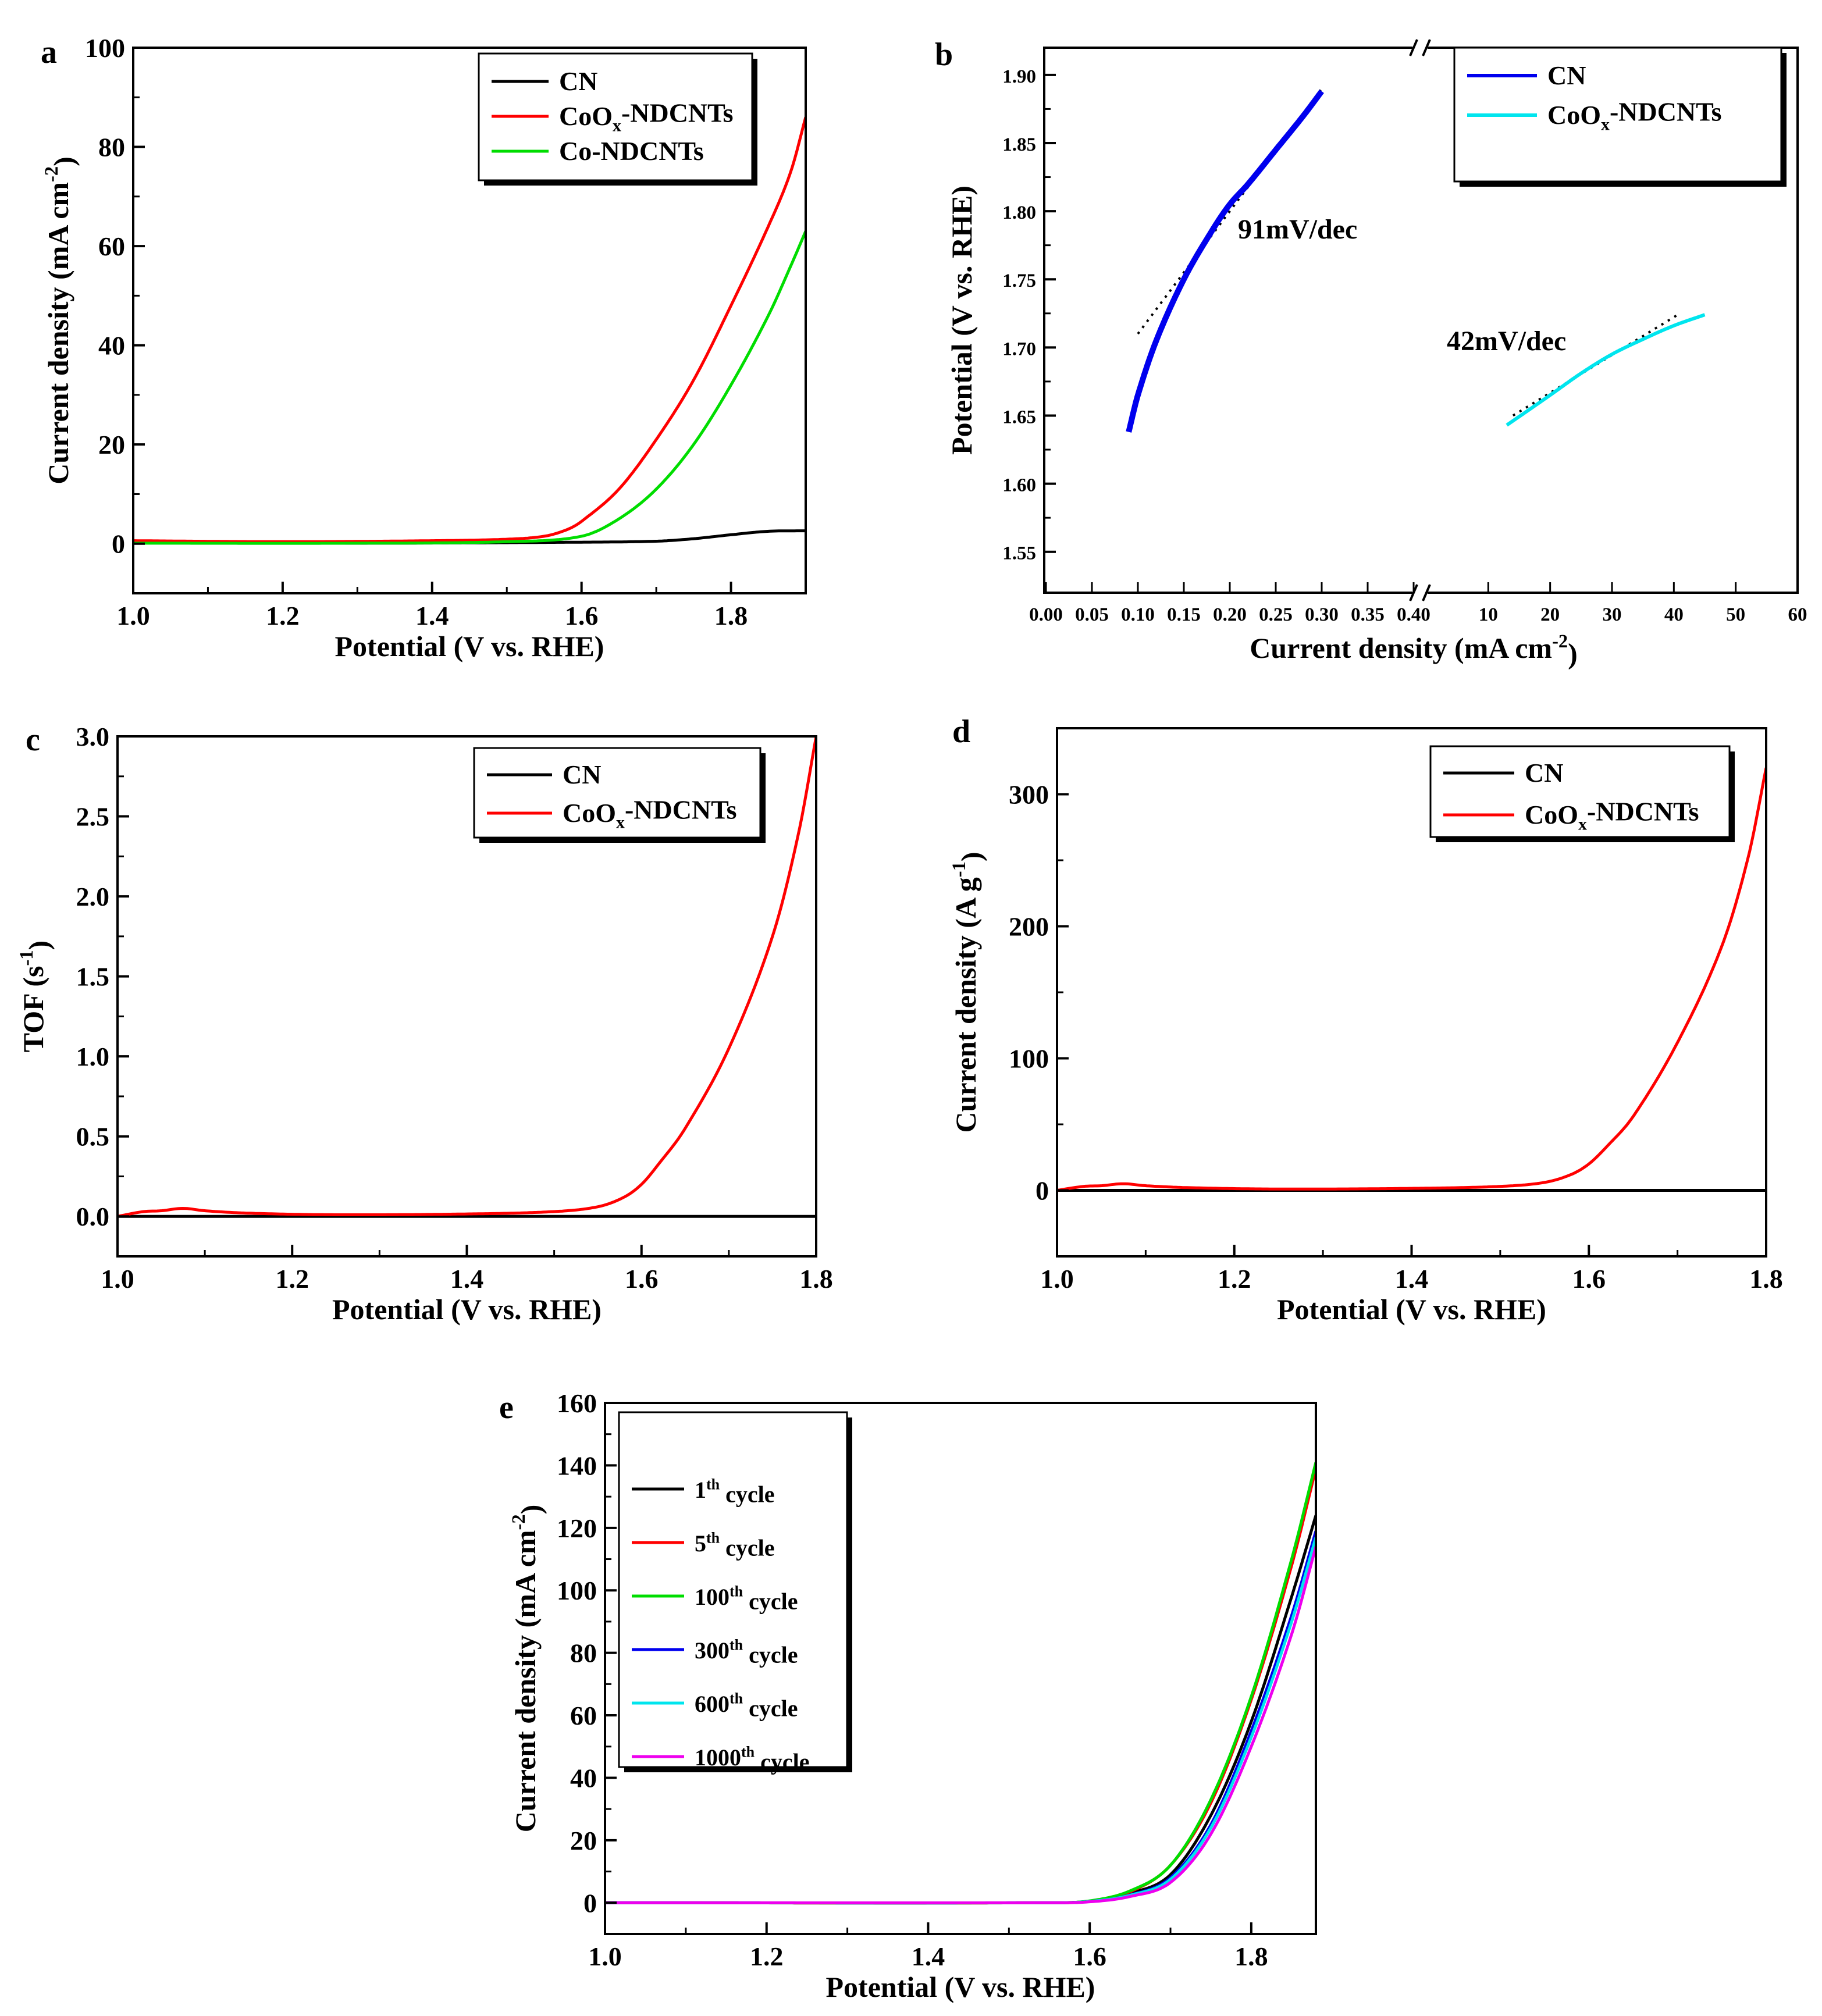 Image resolution: width=1822 pixels, height=2016 pixels. Describe the element at coordinates (944, 55) in the screenshot. I see `panel-letter: b` at that location.